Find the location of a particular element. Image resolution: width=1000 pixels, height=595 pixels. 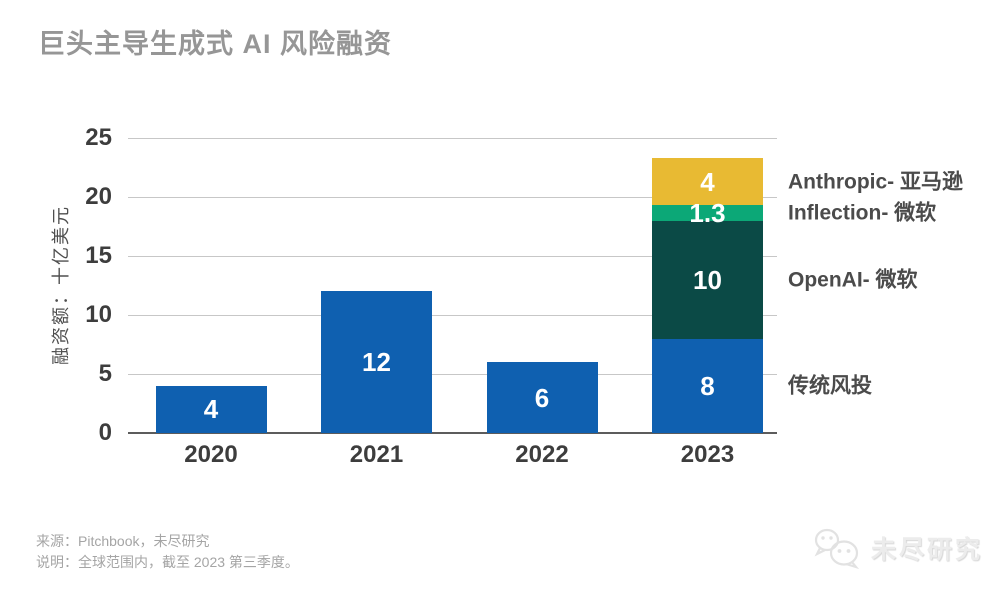

x-tick-label: 2023 is located at coordinates (707, 454).